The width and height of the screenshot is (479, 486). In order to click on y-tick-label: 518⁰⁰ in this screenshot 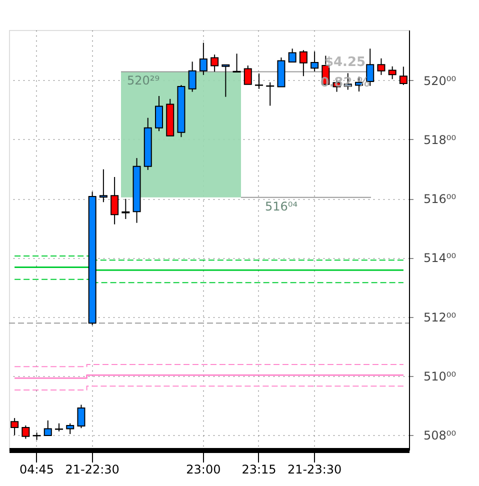, I will do `click(440, 139)`.